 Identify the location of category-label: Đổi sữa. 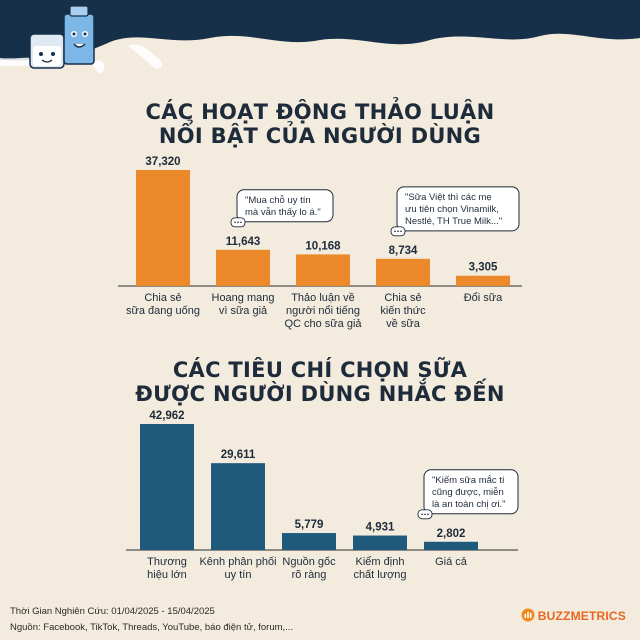
(483, 298).